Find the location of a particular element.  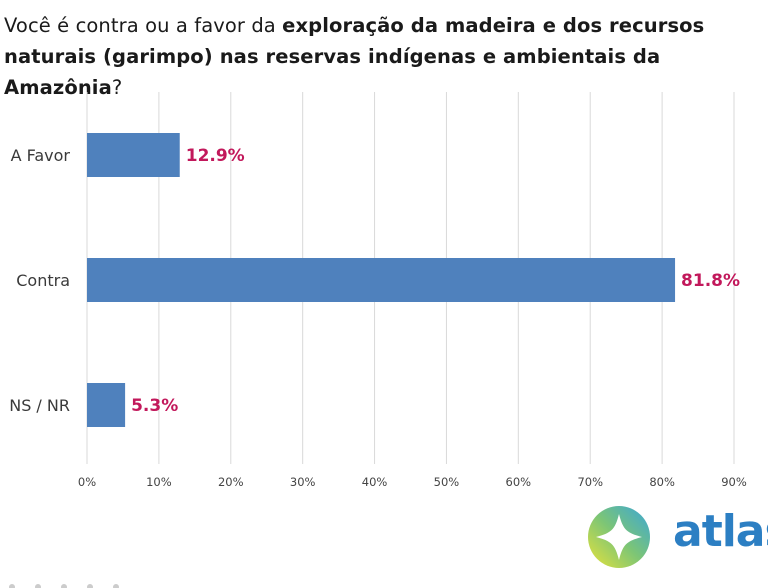

x-tick-label: 50% is located at coordinates (447, 482).